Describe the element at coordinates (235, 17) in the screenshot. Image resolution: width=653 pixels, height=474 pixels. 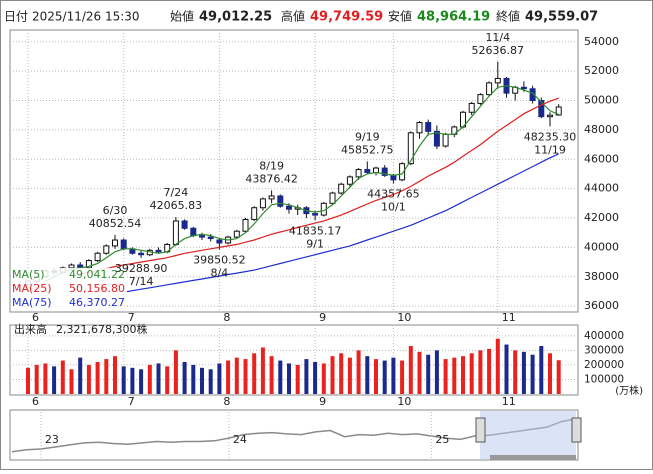
I see `open: 49,012.25` at that location.